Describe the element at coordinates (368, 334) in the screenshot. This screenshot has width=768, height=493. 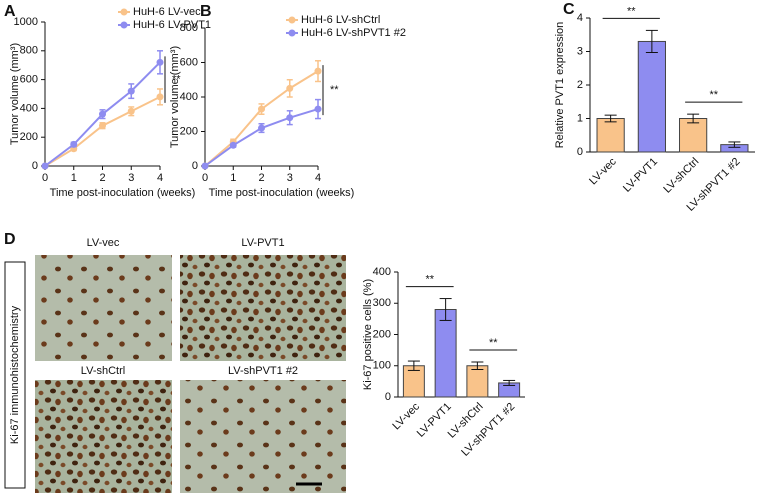
I see `y-axis-label: Ki-67 positive cells (%)` at that location.